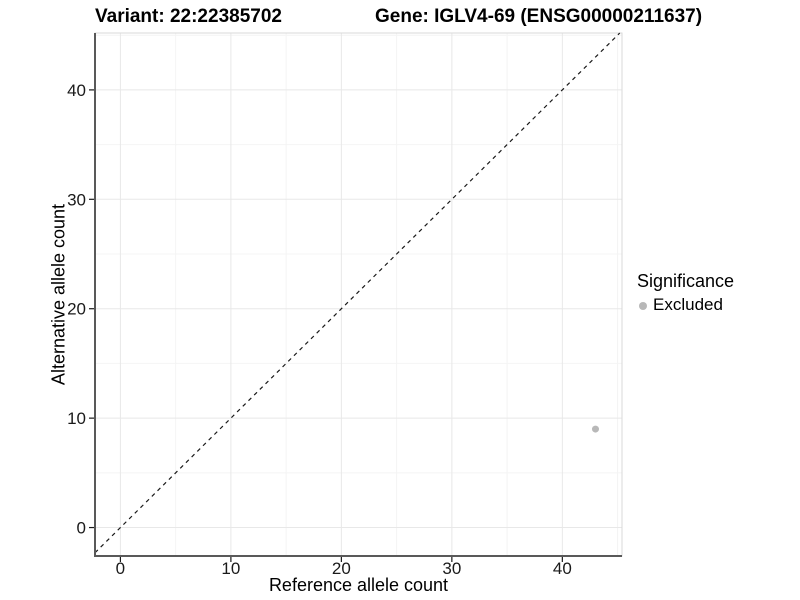 The width and height of the screenshot is (800, 600). Describe the element at coordinates (76, 90) in the screenshot. I see `y-tick-label: 40` at that location.